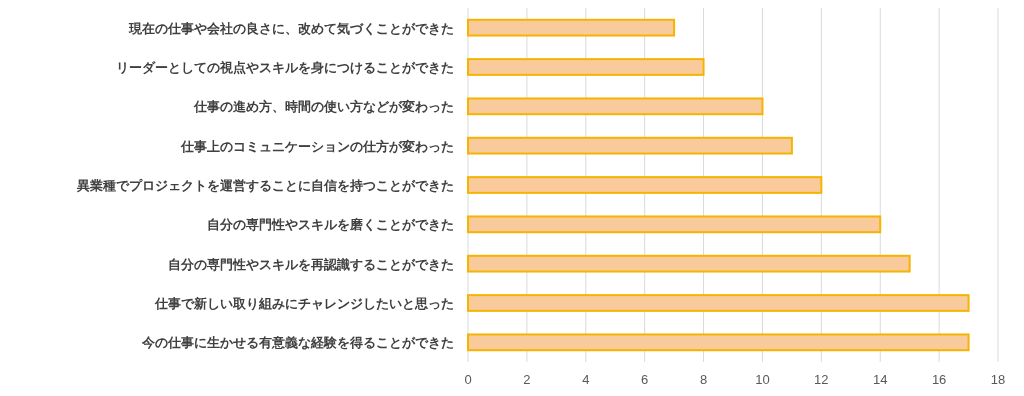 The height and width of the screenshot is (396, 1024). I want to click on x-tick-label: 8, so click(703, 379).